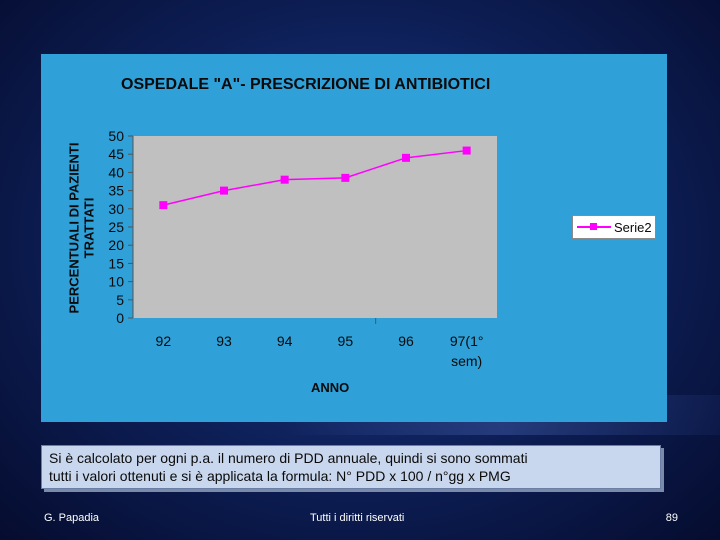 This screenshot has height=540, width=720. I want to click on x-tick-label: 95, so click(346, 341).